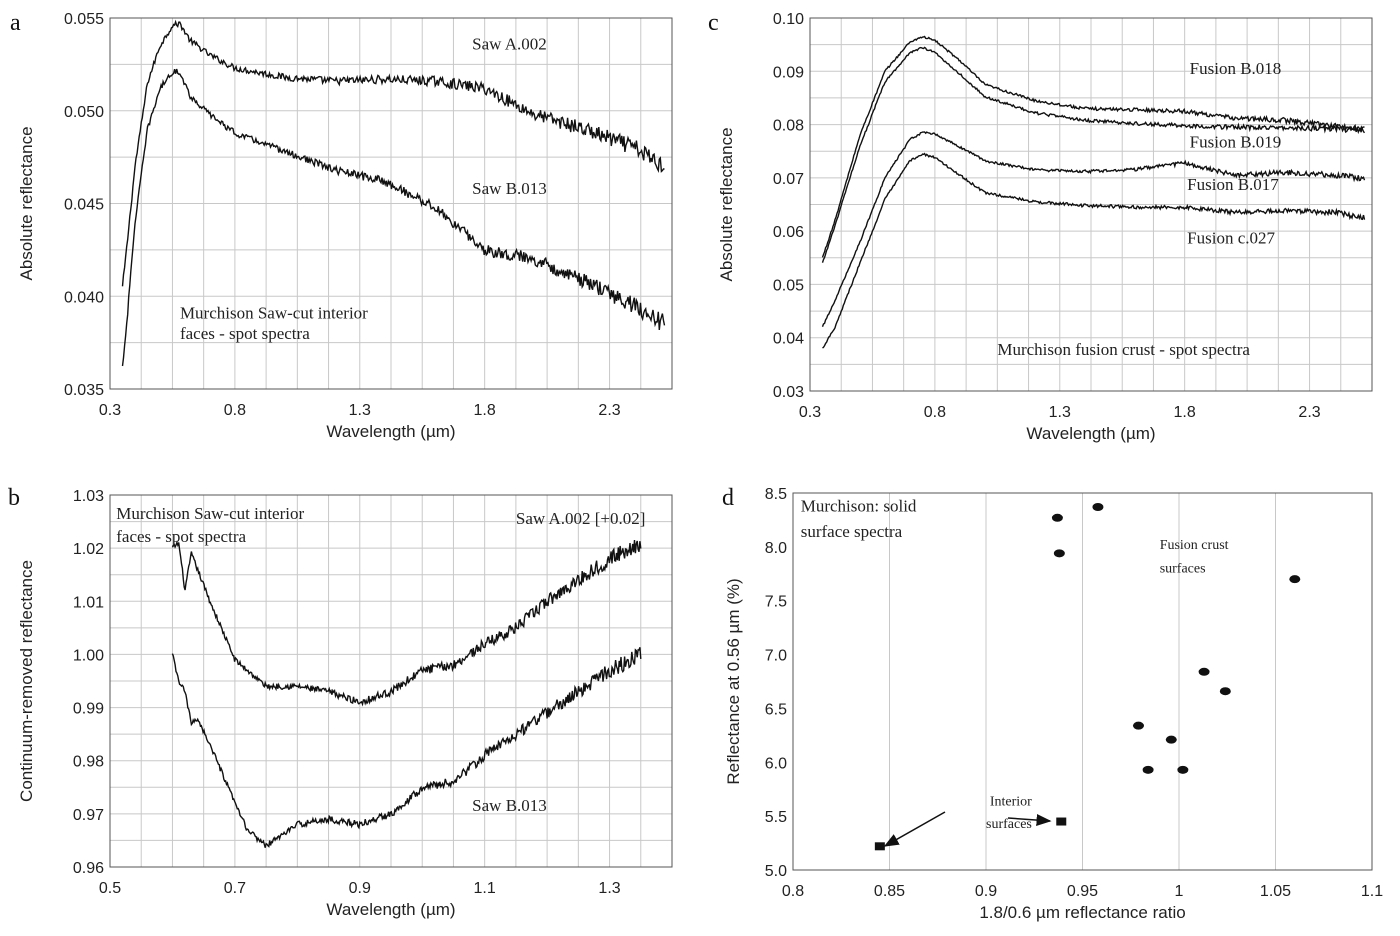  Describe the element at coordinates (110, 888) in the screenshot. I see `x-tick-label: 0.5` at that location.